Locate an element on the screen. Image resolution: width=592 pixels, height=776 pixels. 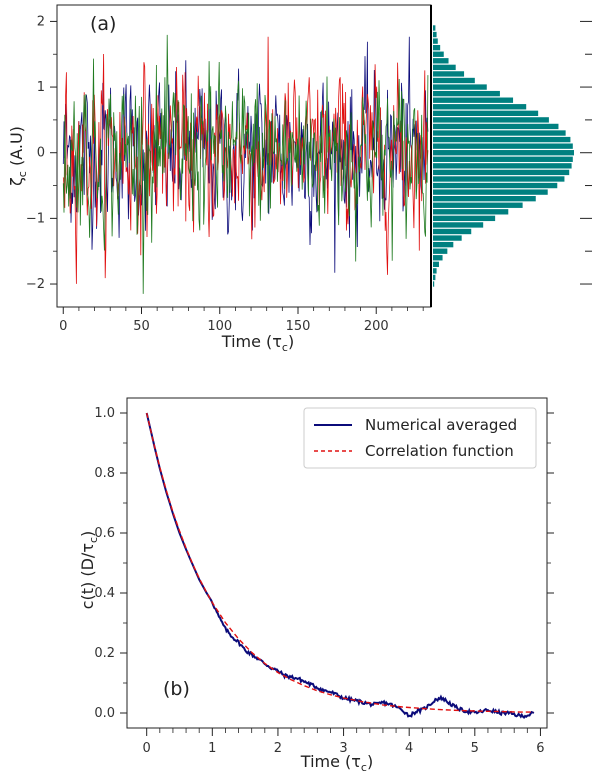
panel-b-ytick-label: 0.0 is located at coordinates (104, 713).